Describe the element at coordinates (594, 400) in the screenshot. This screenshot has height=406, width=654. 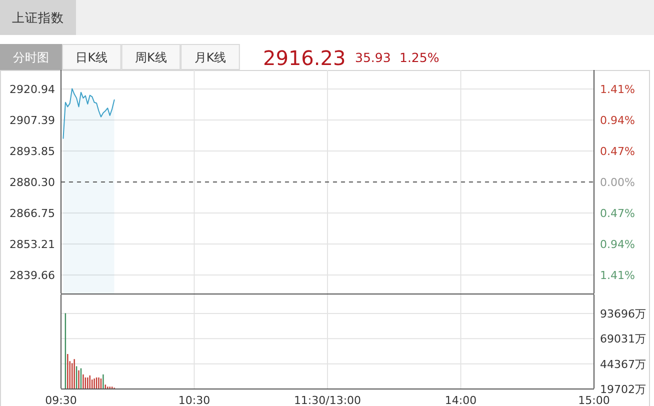
I see `x-tick-label: 15:00` at that location.